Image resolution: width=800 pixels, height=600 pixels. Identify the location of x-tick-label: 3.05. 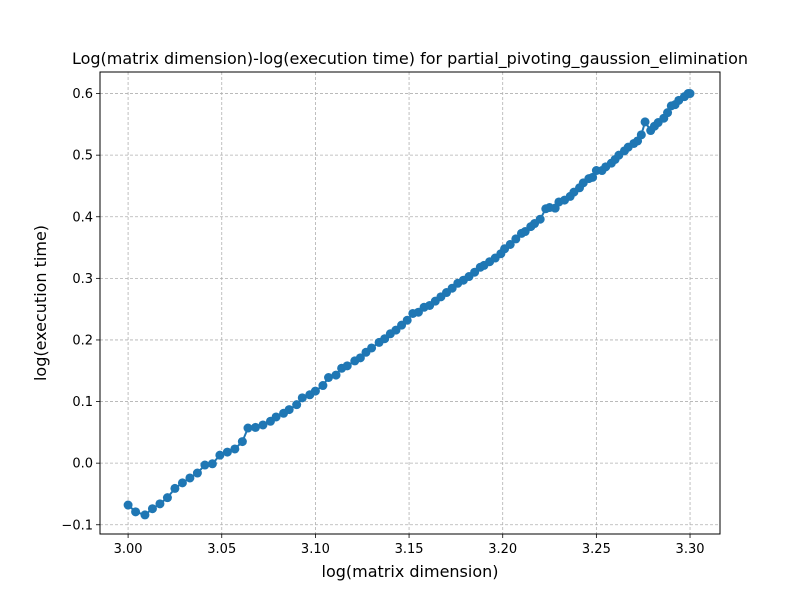
(221, 549).